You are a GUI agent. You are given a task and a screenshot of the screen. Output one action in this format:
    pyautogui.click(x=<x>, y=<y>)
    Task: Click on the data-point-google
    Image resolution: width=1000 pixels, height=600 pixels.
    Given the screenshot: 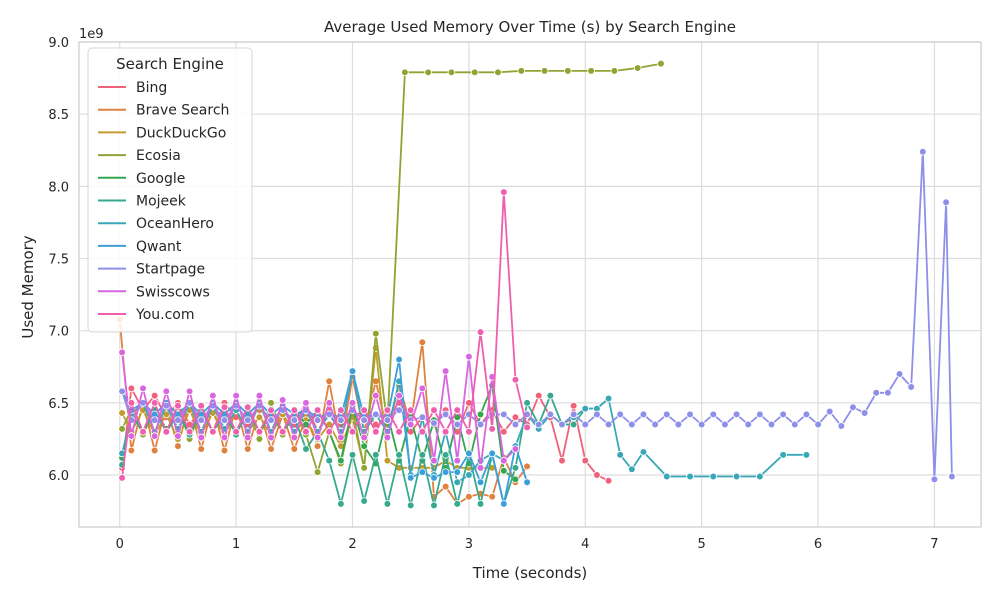 What is the action you would take?
    pyautogui.click(x=341, y=460)
    